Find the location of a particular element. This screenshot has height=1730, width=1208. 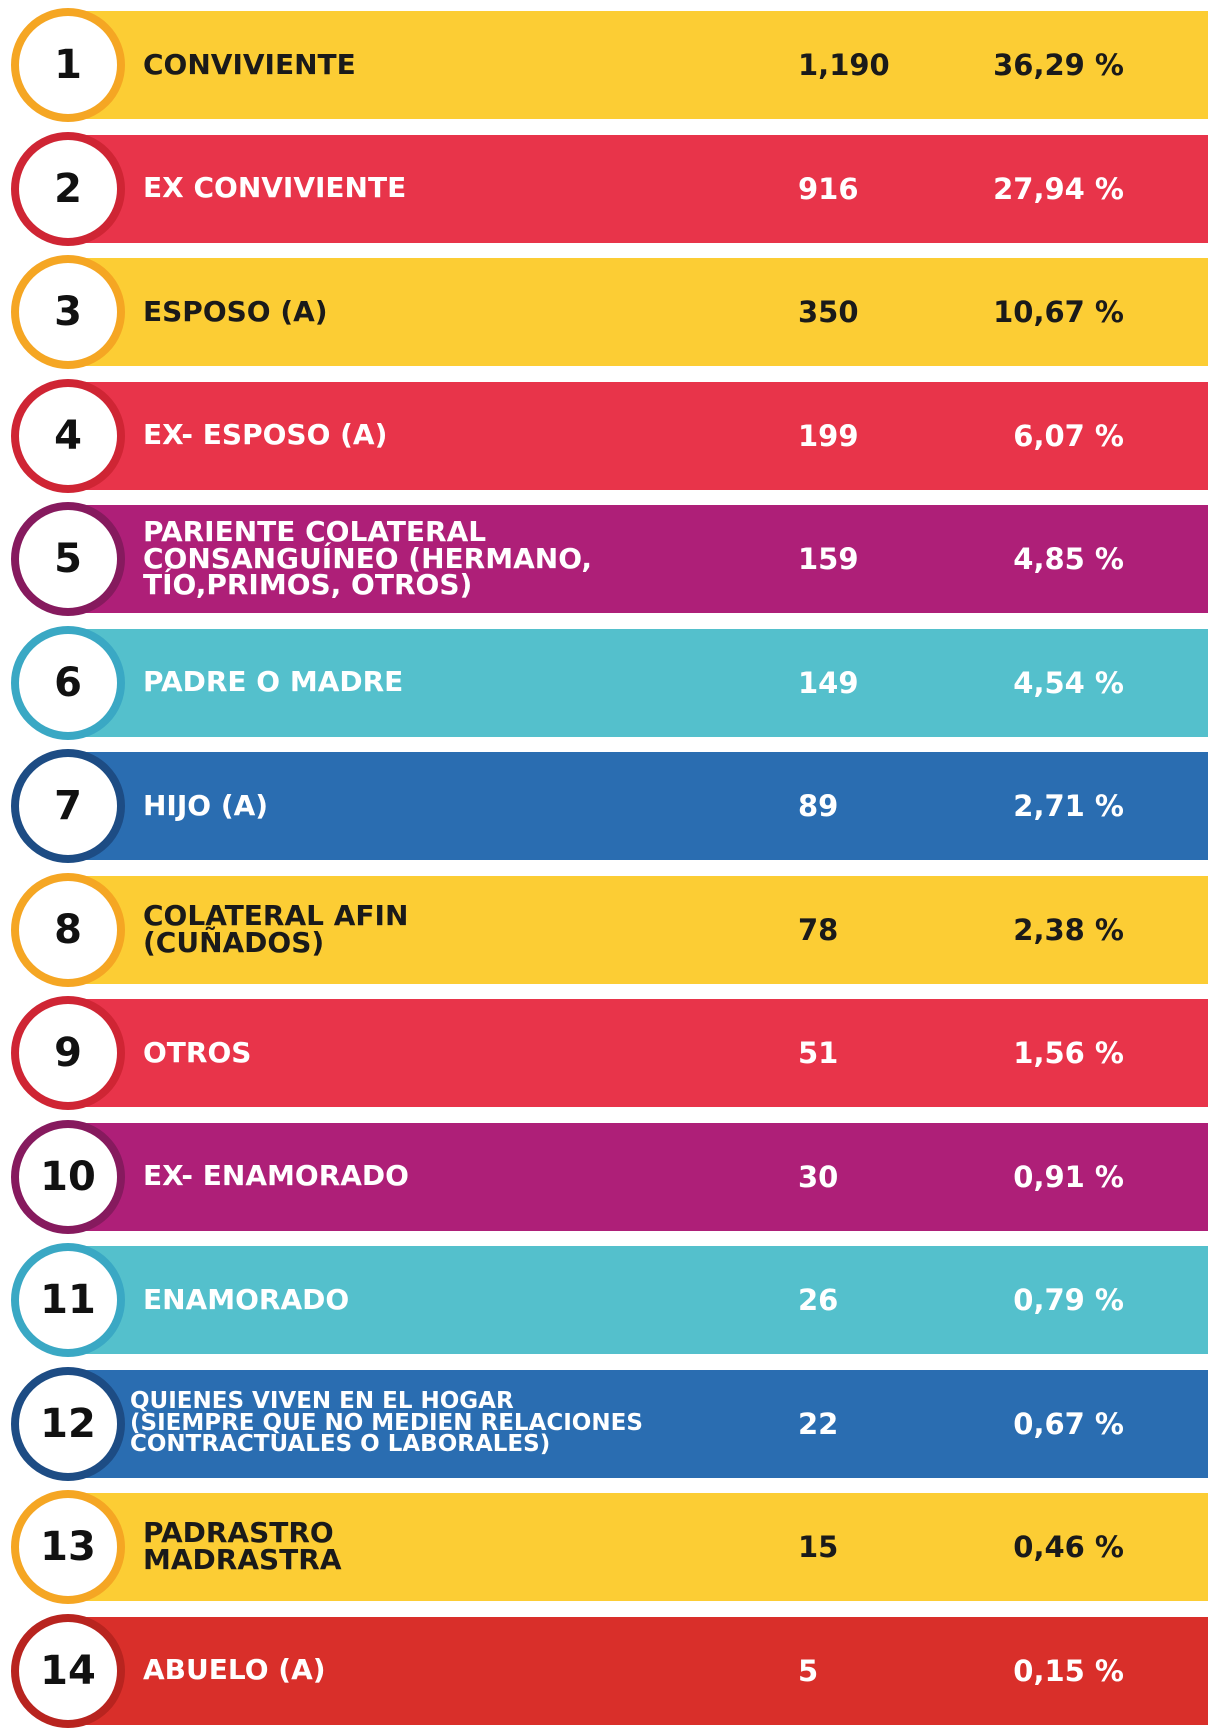

relation-label: OTROS is located at coordinates (197, 1053).